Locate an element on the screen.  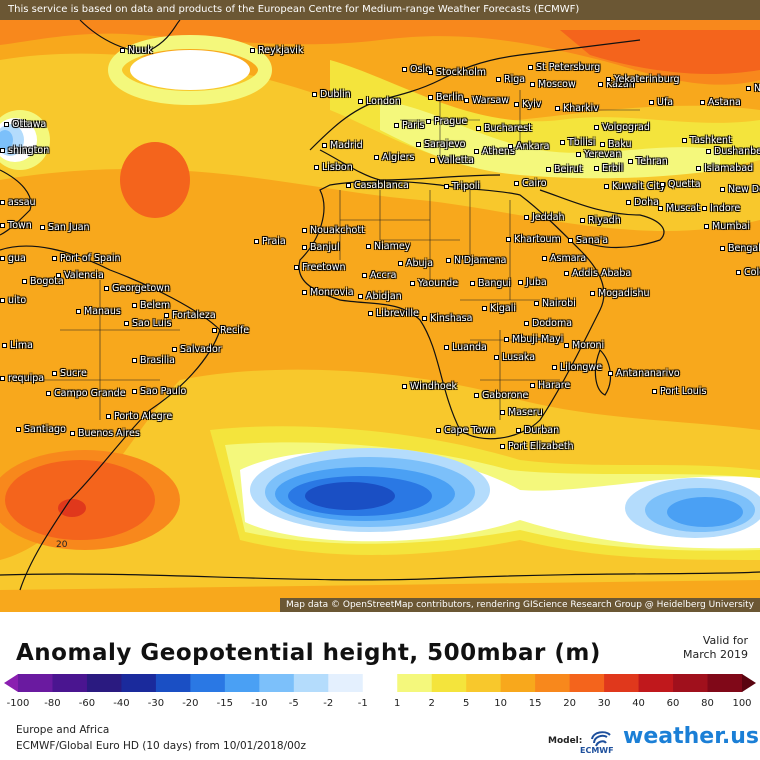
colorbar-tick-label: 30 is located at coordinates (604, 703).